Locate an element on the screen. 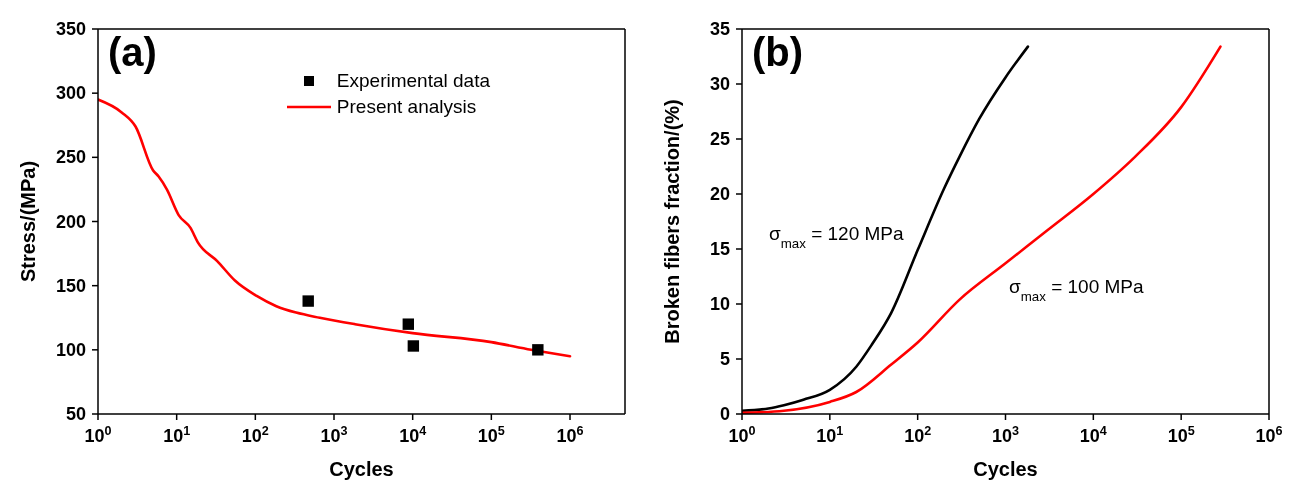 The image size is (1293, 497). y-tick-label: 35 is located at coordinates (719, 29).